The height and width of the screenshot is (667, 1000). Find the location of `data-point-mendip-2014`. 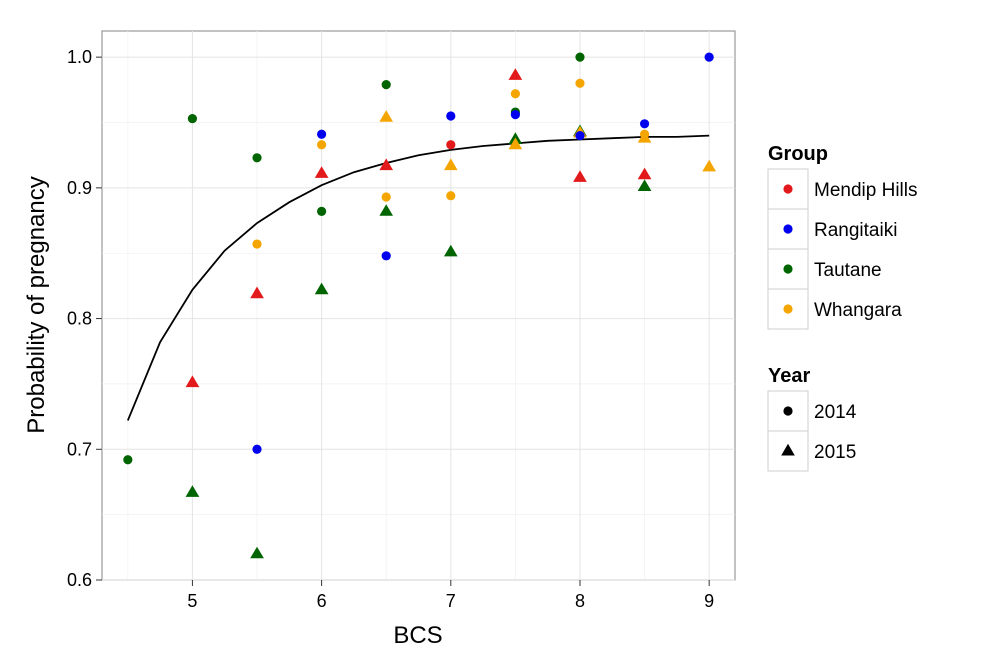

data-point-mendip-2014 is located at coordinates (451, 145).